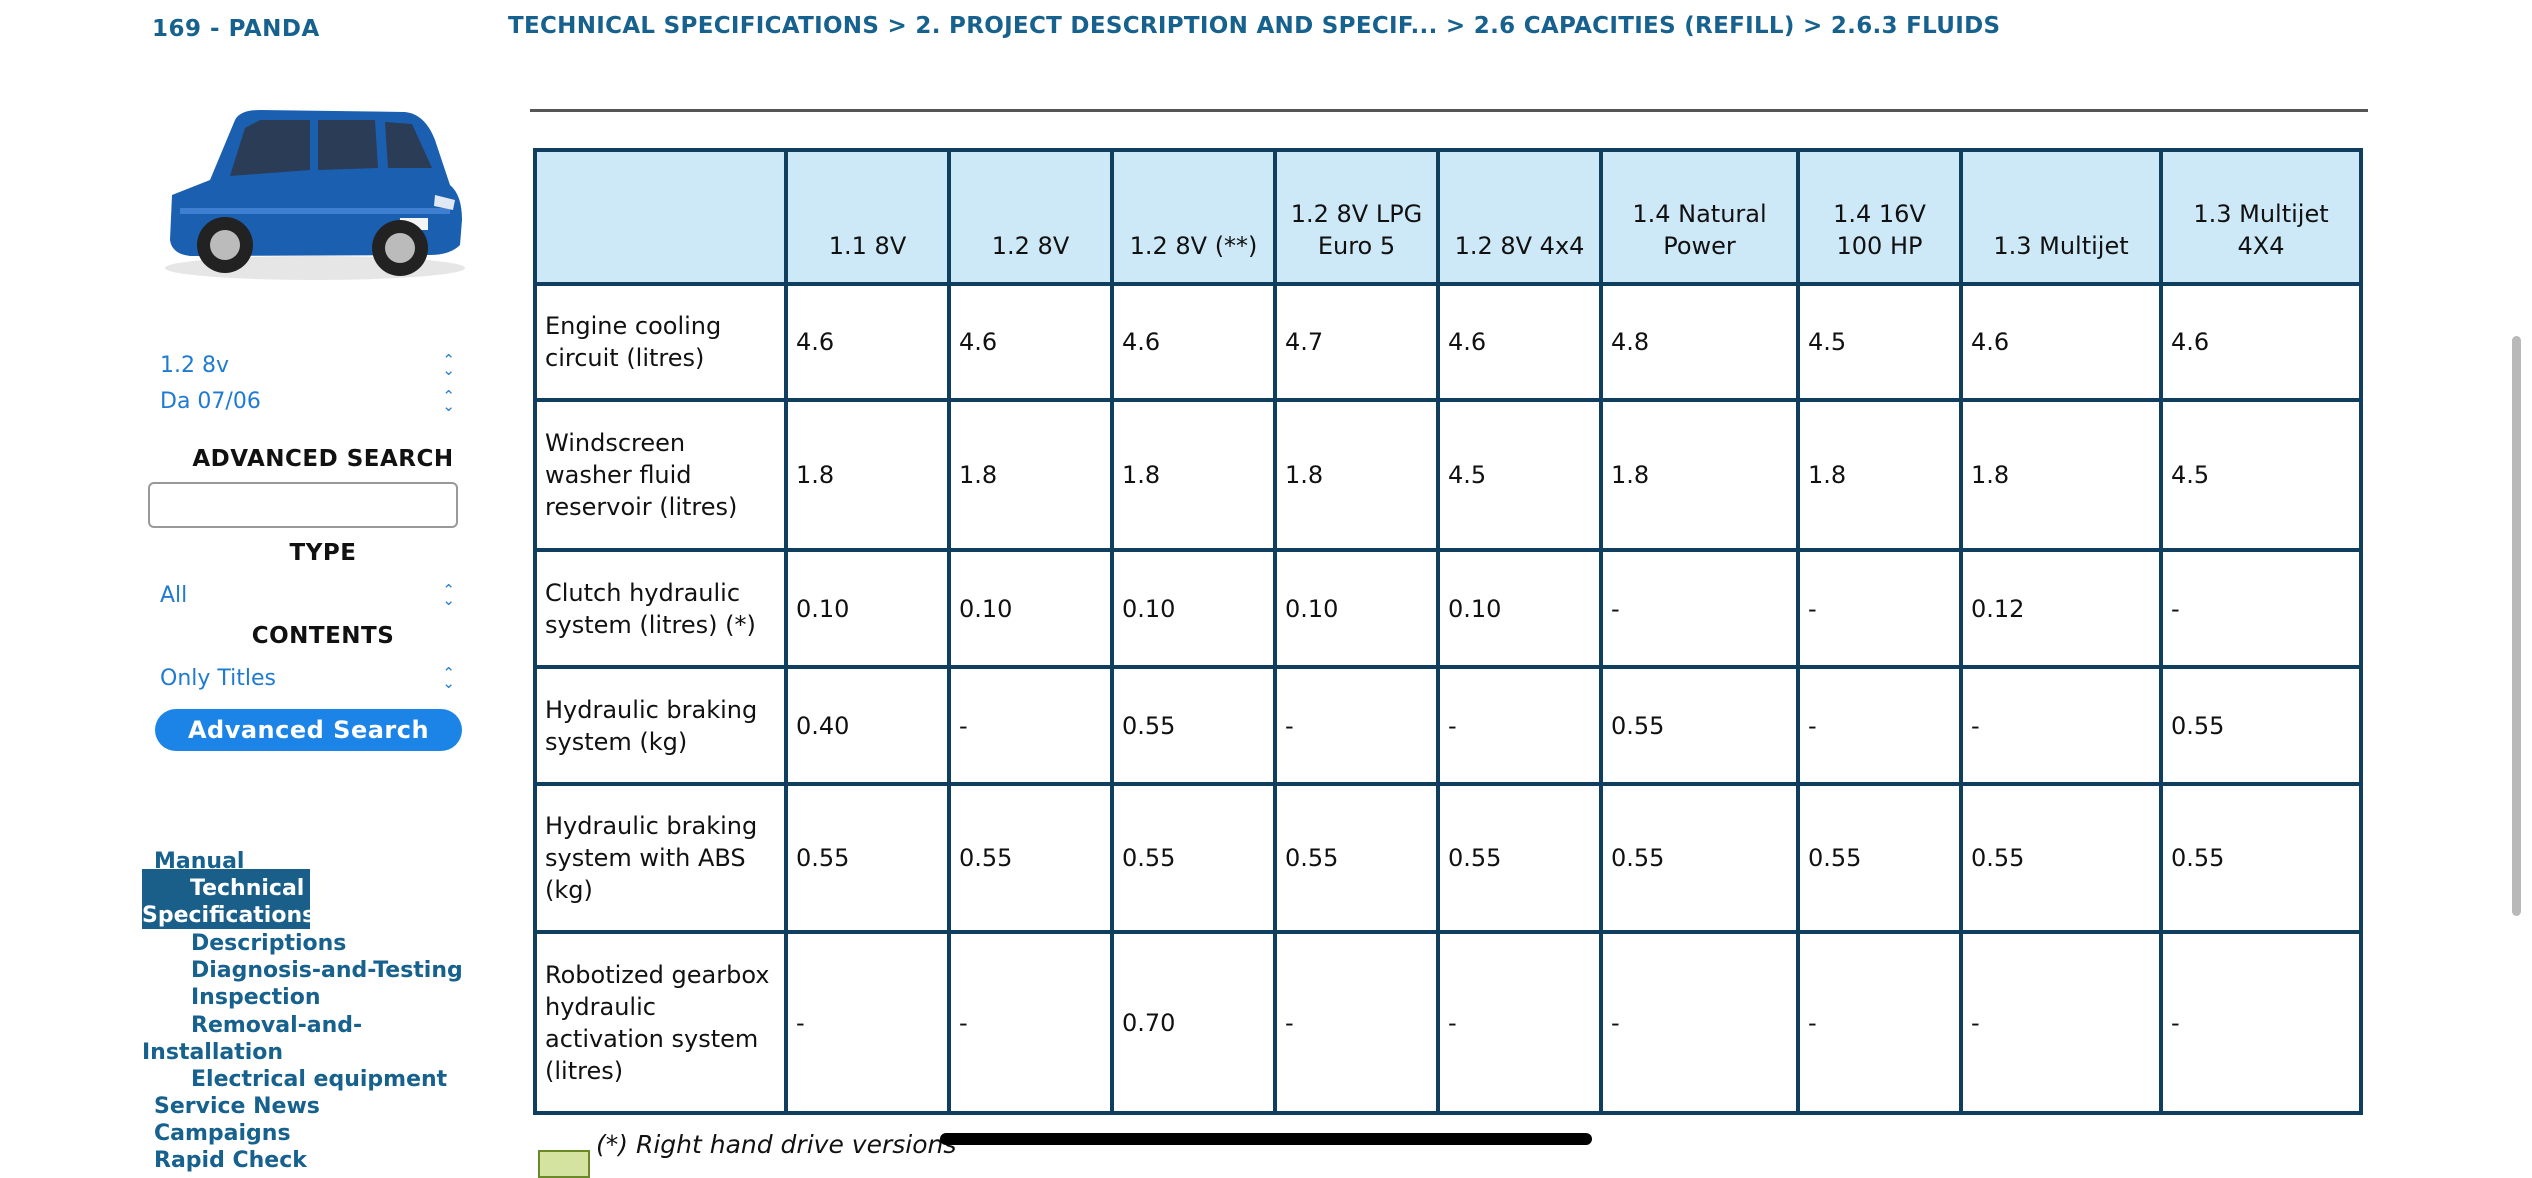 The width and height of the screenshot is (2532, 1178). What do you see at coordinates (2261, 217) in the screenshot?
I see `column-header: 1.3 Multijet 4X4` at bounding box center [2261, 217].